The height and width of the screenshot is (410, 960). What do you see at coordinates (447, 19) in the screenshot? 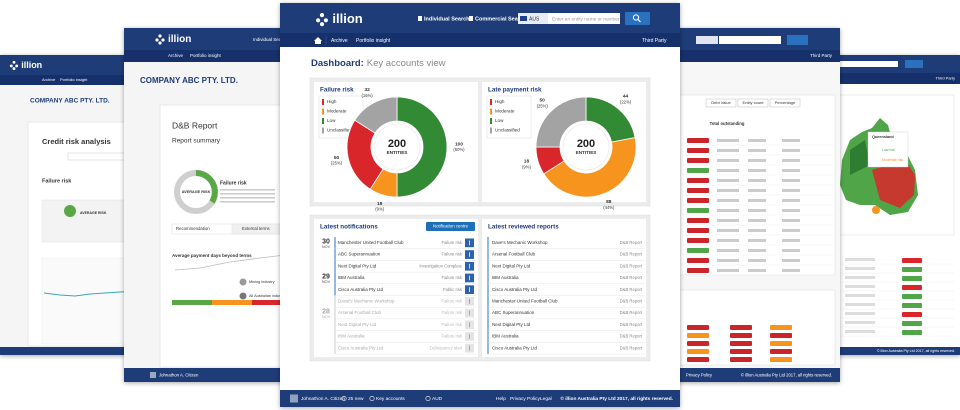
I see `nav-item: Individual Search` at bounding box center [447, 19].